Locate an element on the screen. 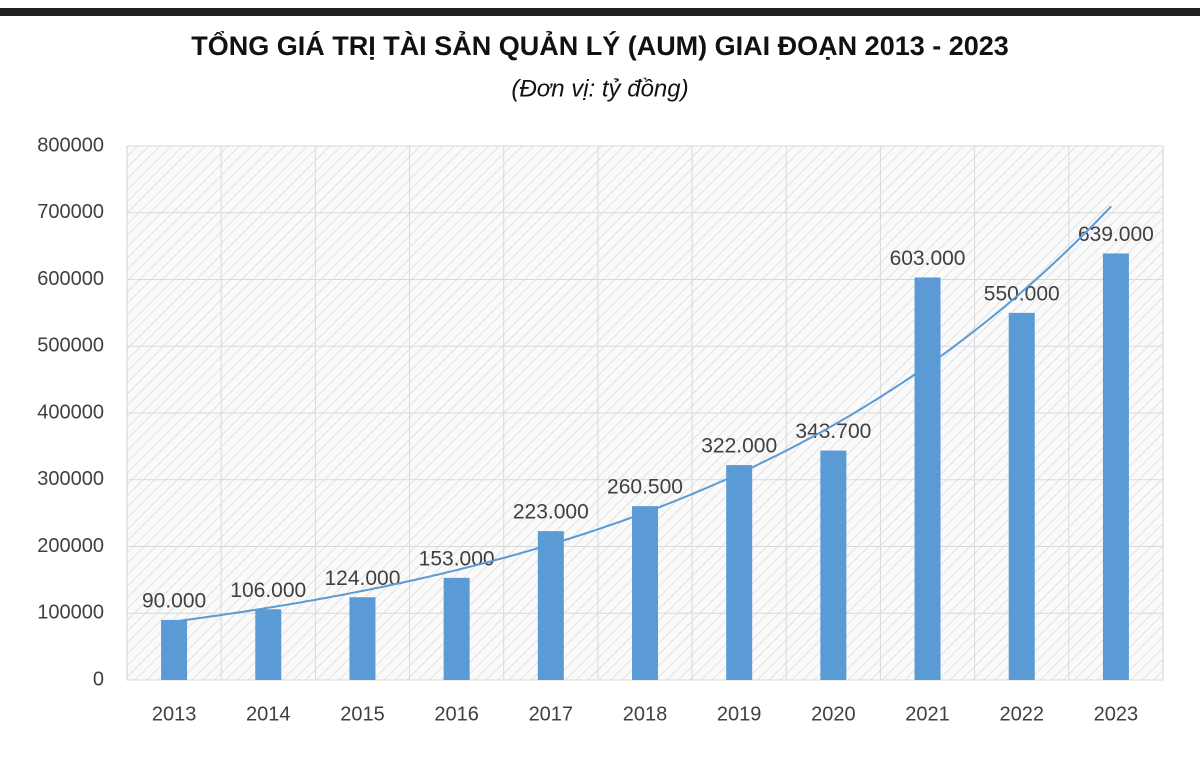 The image size is (1200, 776). data-label: 153.000 is located at coordinates (457, 558).